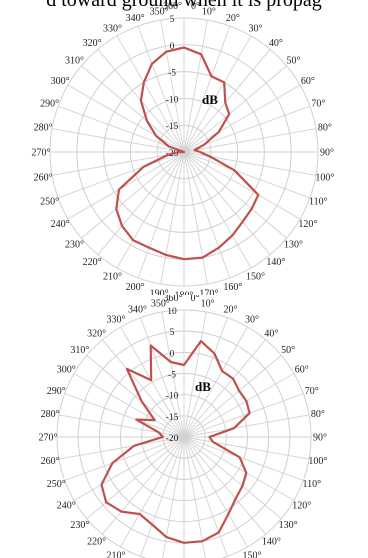 The width and height of the screenshot is (368, 558). What do you see at coordinates (92, 43) in the screenshot?
I see `angle-tick-label: 320°` at bounding box center [92, 43].